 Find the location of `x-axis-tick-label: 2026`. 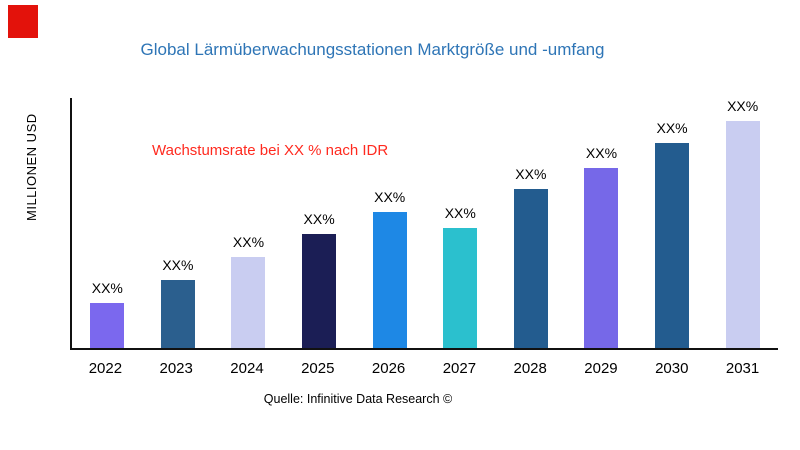

x-axis-tick-label: 2026 is located at coordinates (388, 368).